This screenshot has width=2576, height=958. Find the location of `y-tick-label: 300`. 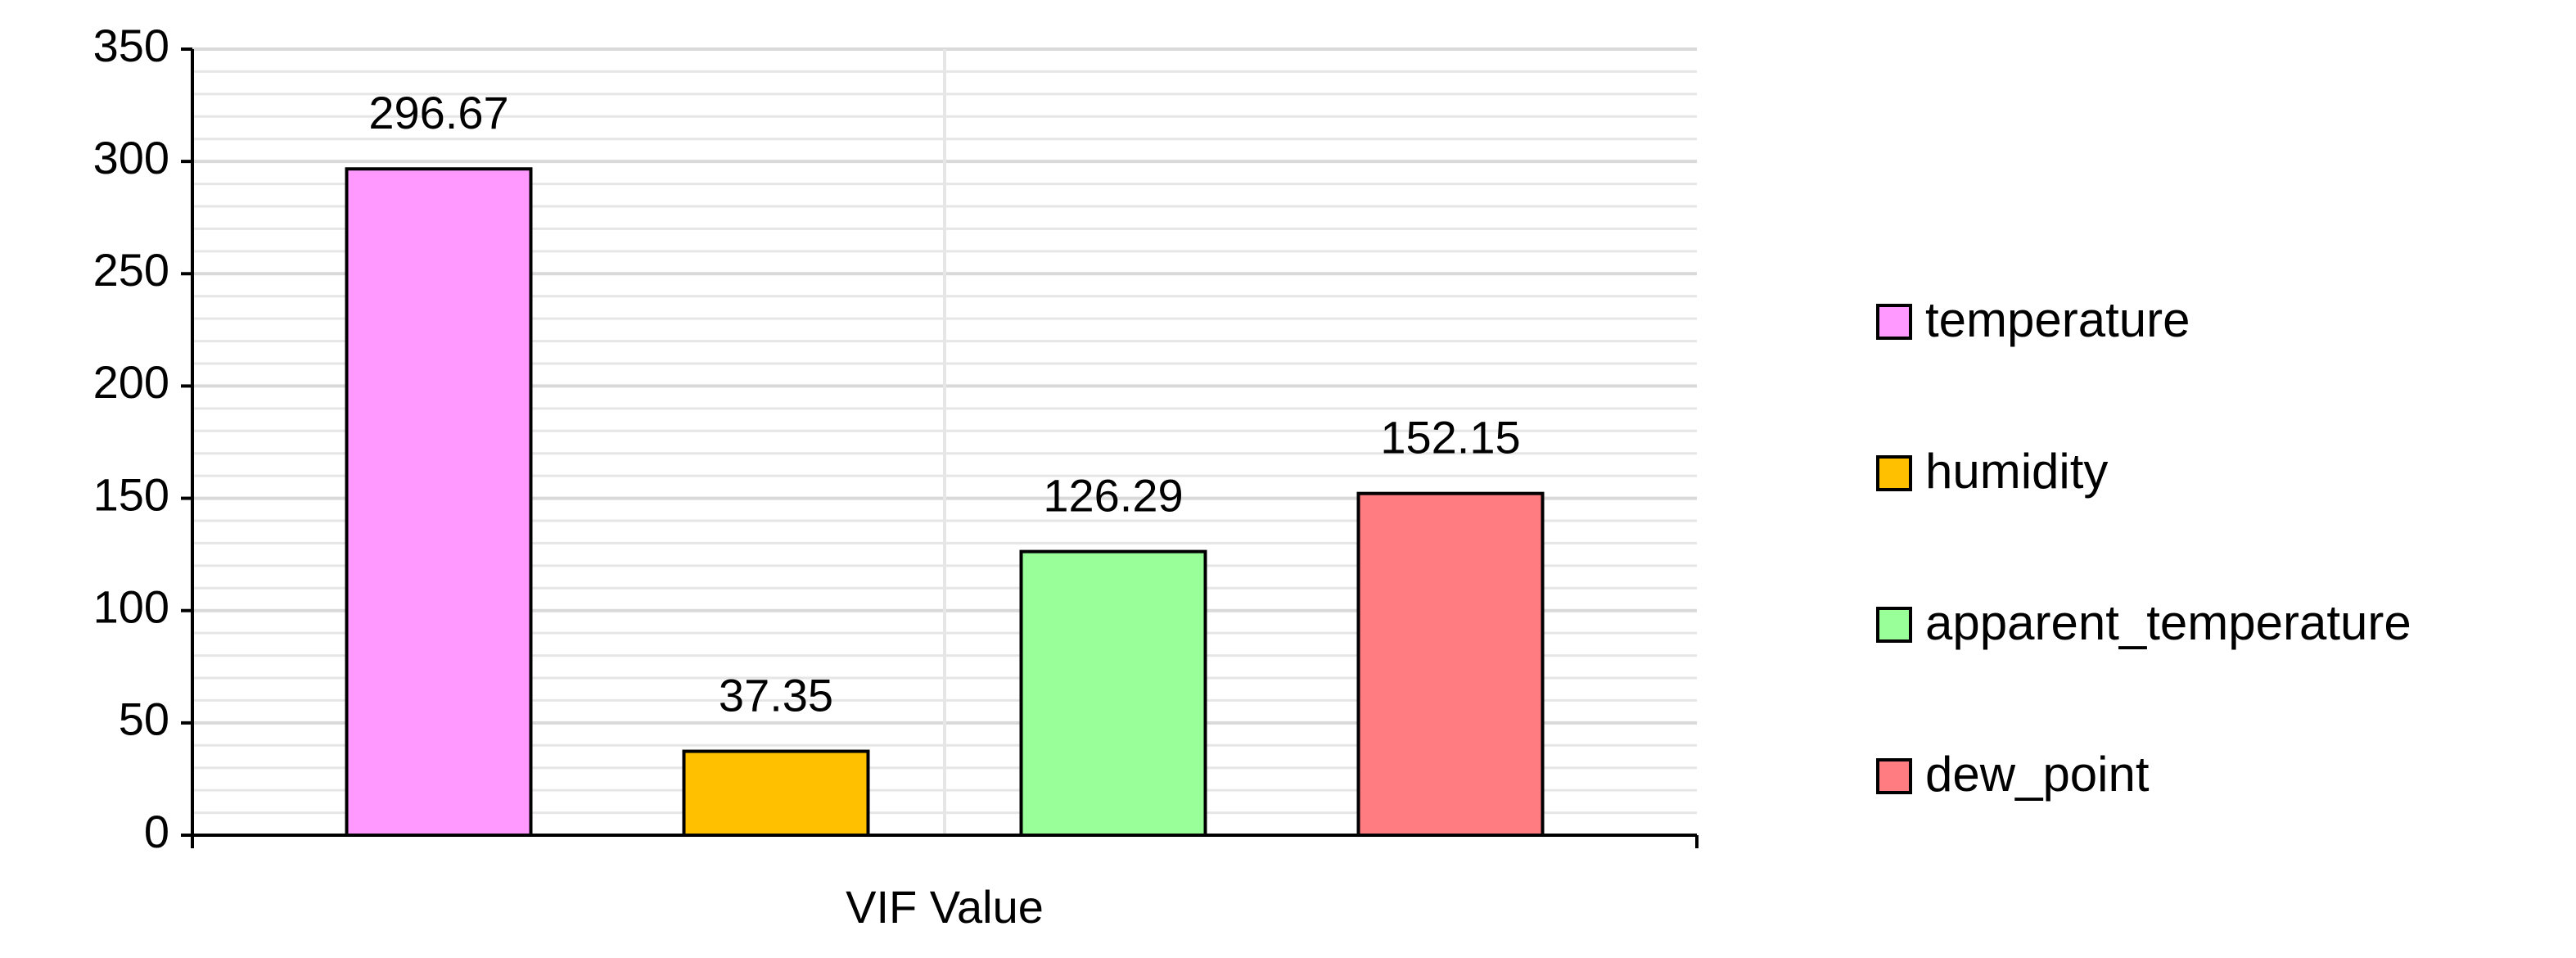

y-tick-label: 300 is located at coordinates (131, 157).